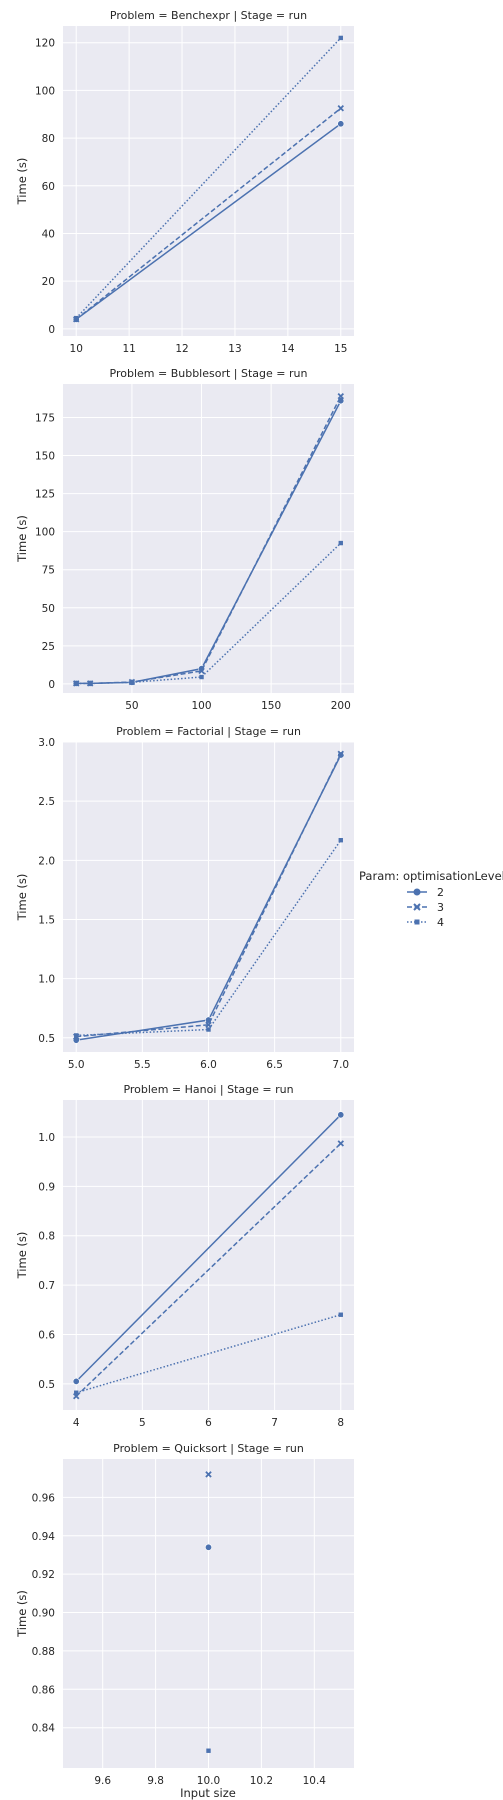 The height and width of the screenshot is (1800, 503). I want to click on y-tick-label: 120, so click(45, 44).